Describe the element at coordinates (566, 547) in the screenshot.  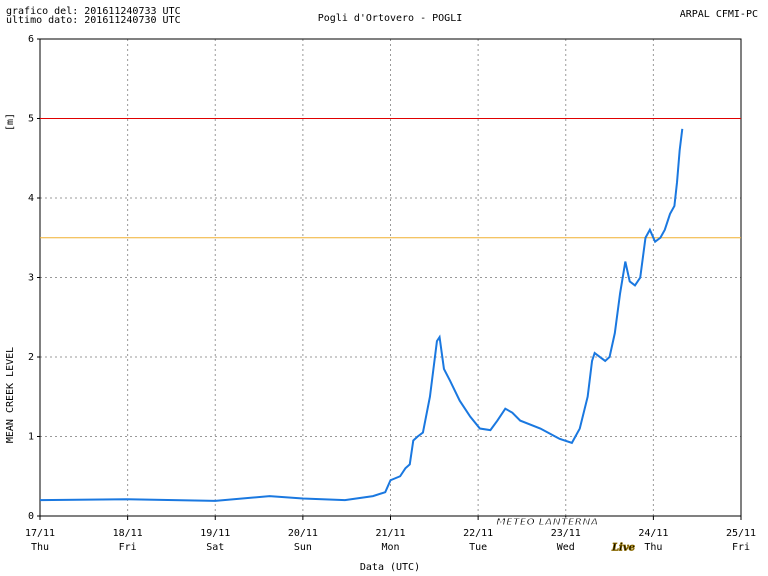
I see `x-tick-day: Wed` at that location.